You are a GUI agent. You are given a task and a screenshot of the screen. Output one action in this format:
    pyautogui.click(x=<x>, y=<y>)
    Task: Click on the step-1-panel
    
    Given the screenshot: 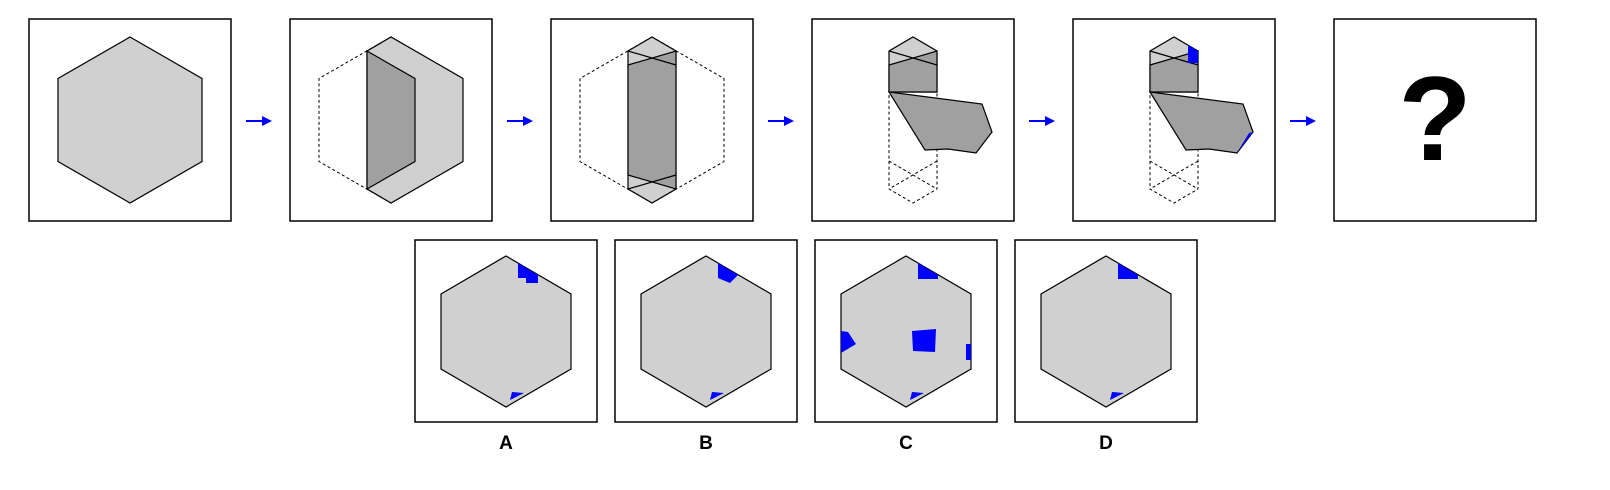 What is the action you would take?
    pyautogui.click(x=130, y=120)
    